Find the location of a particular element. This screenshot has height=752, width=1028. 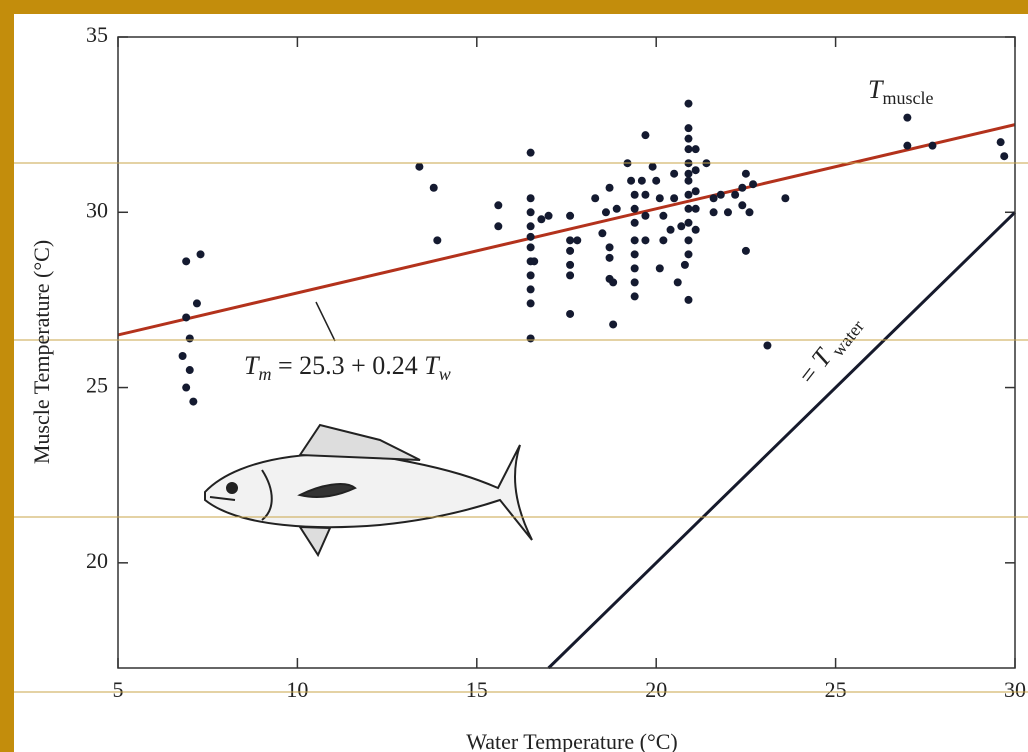

y-tick-label: 25 is located at coordinates (97, 385).